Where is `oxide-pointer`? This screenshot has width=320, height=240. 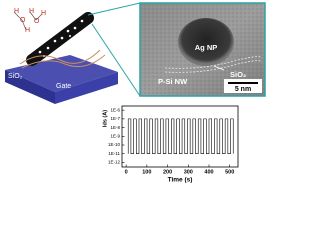
oxide-pointer is located at coordinates (219, 68).